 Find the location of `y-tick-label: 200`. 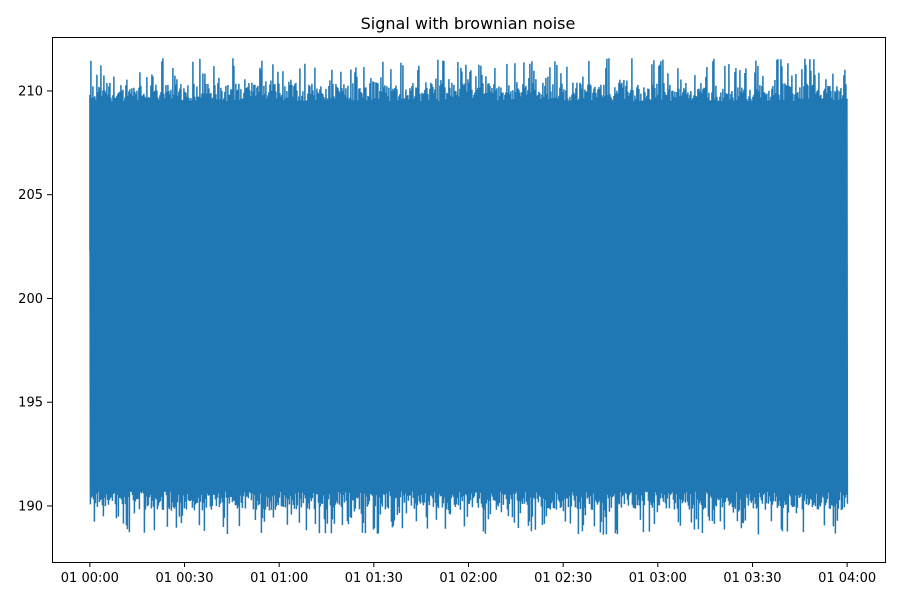

y-tick-label: 200 is located at coordinates (30, 299).